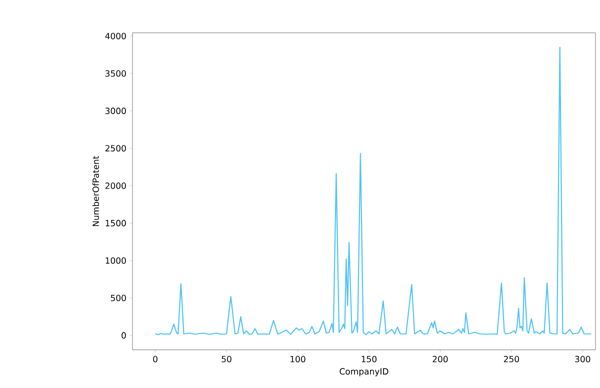  What do you see at coordinates (124, 335) in the screenshot?
I see `y-tick-label: 0` at bounding box center [124, 335].